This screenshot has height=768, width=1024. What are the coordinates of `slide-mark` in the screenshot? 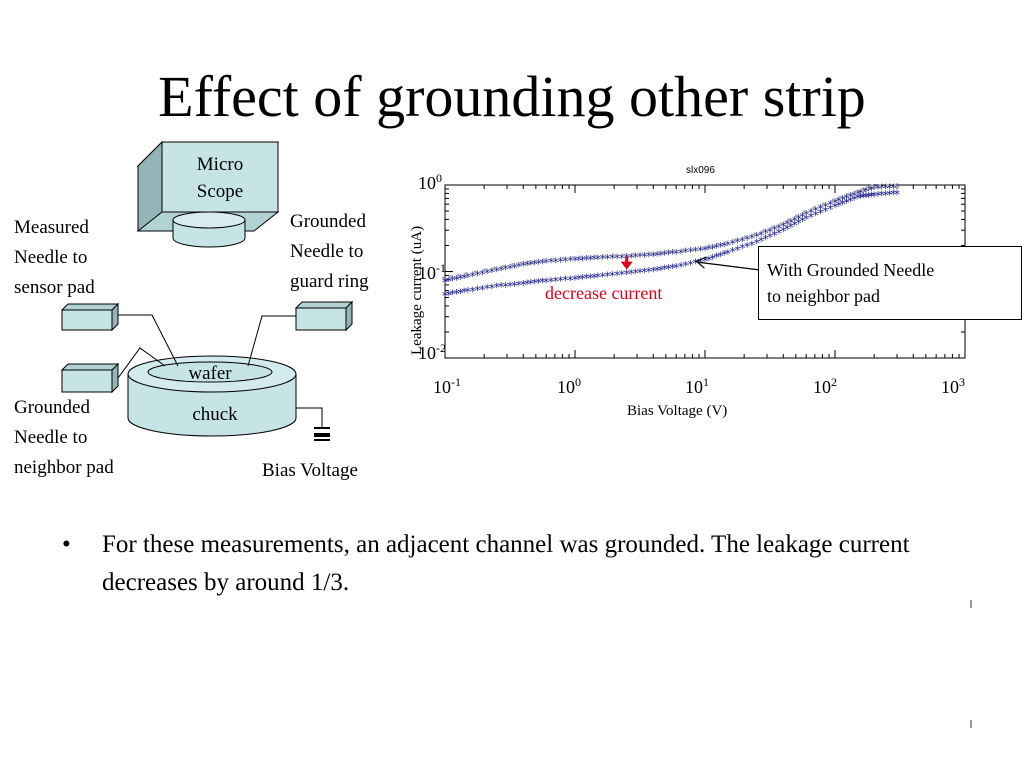 It's located at (971, 604).